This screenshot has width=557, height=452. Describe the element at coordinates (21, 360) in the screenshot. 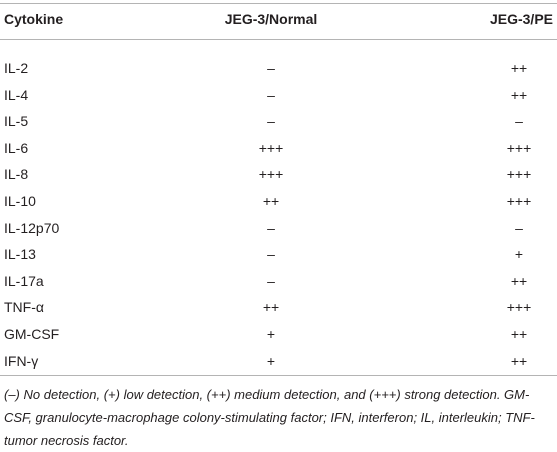

I see `cytokine-cell: IFN-γ` at that location.